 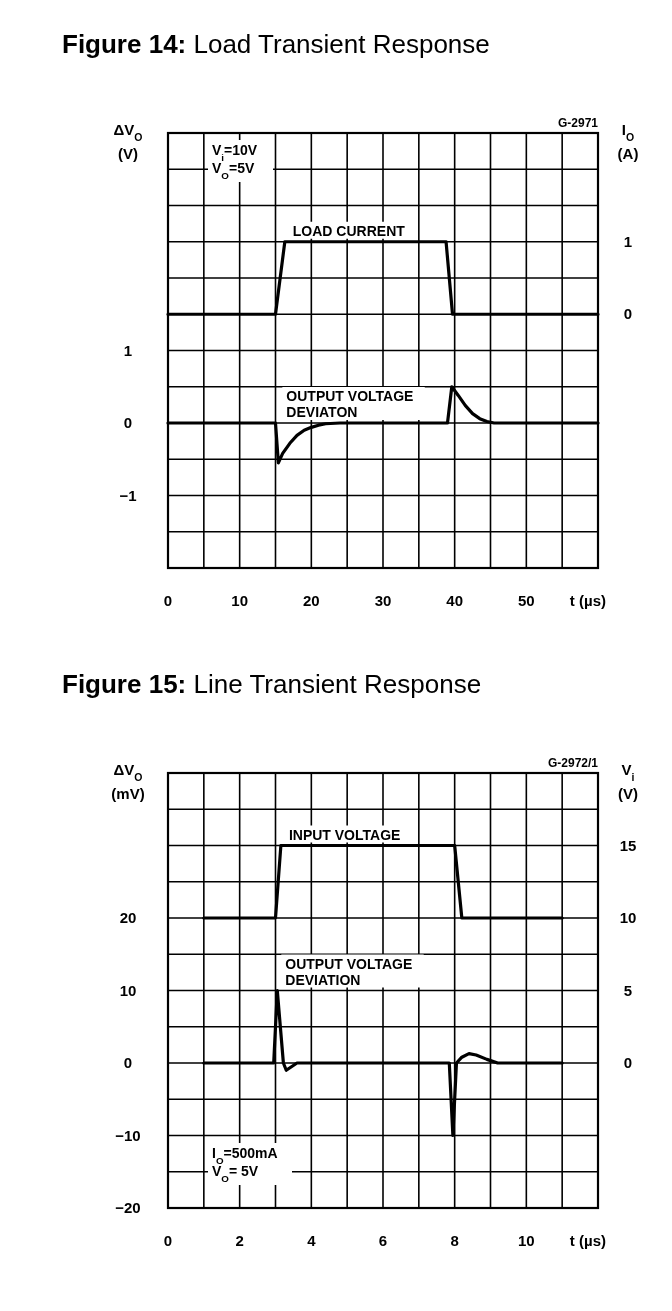 I want to click on y2-tick-label: 10, so click(x=628, y=917).